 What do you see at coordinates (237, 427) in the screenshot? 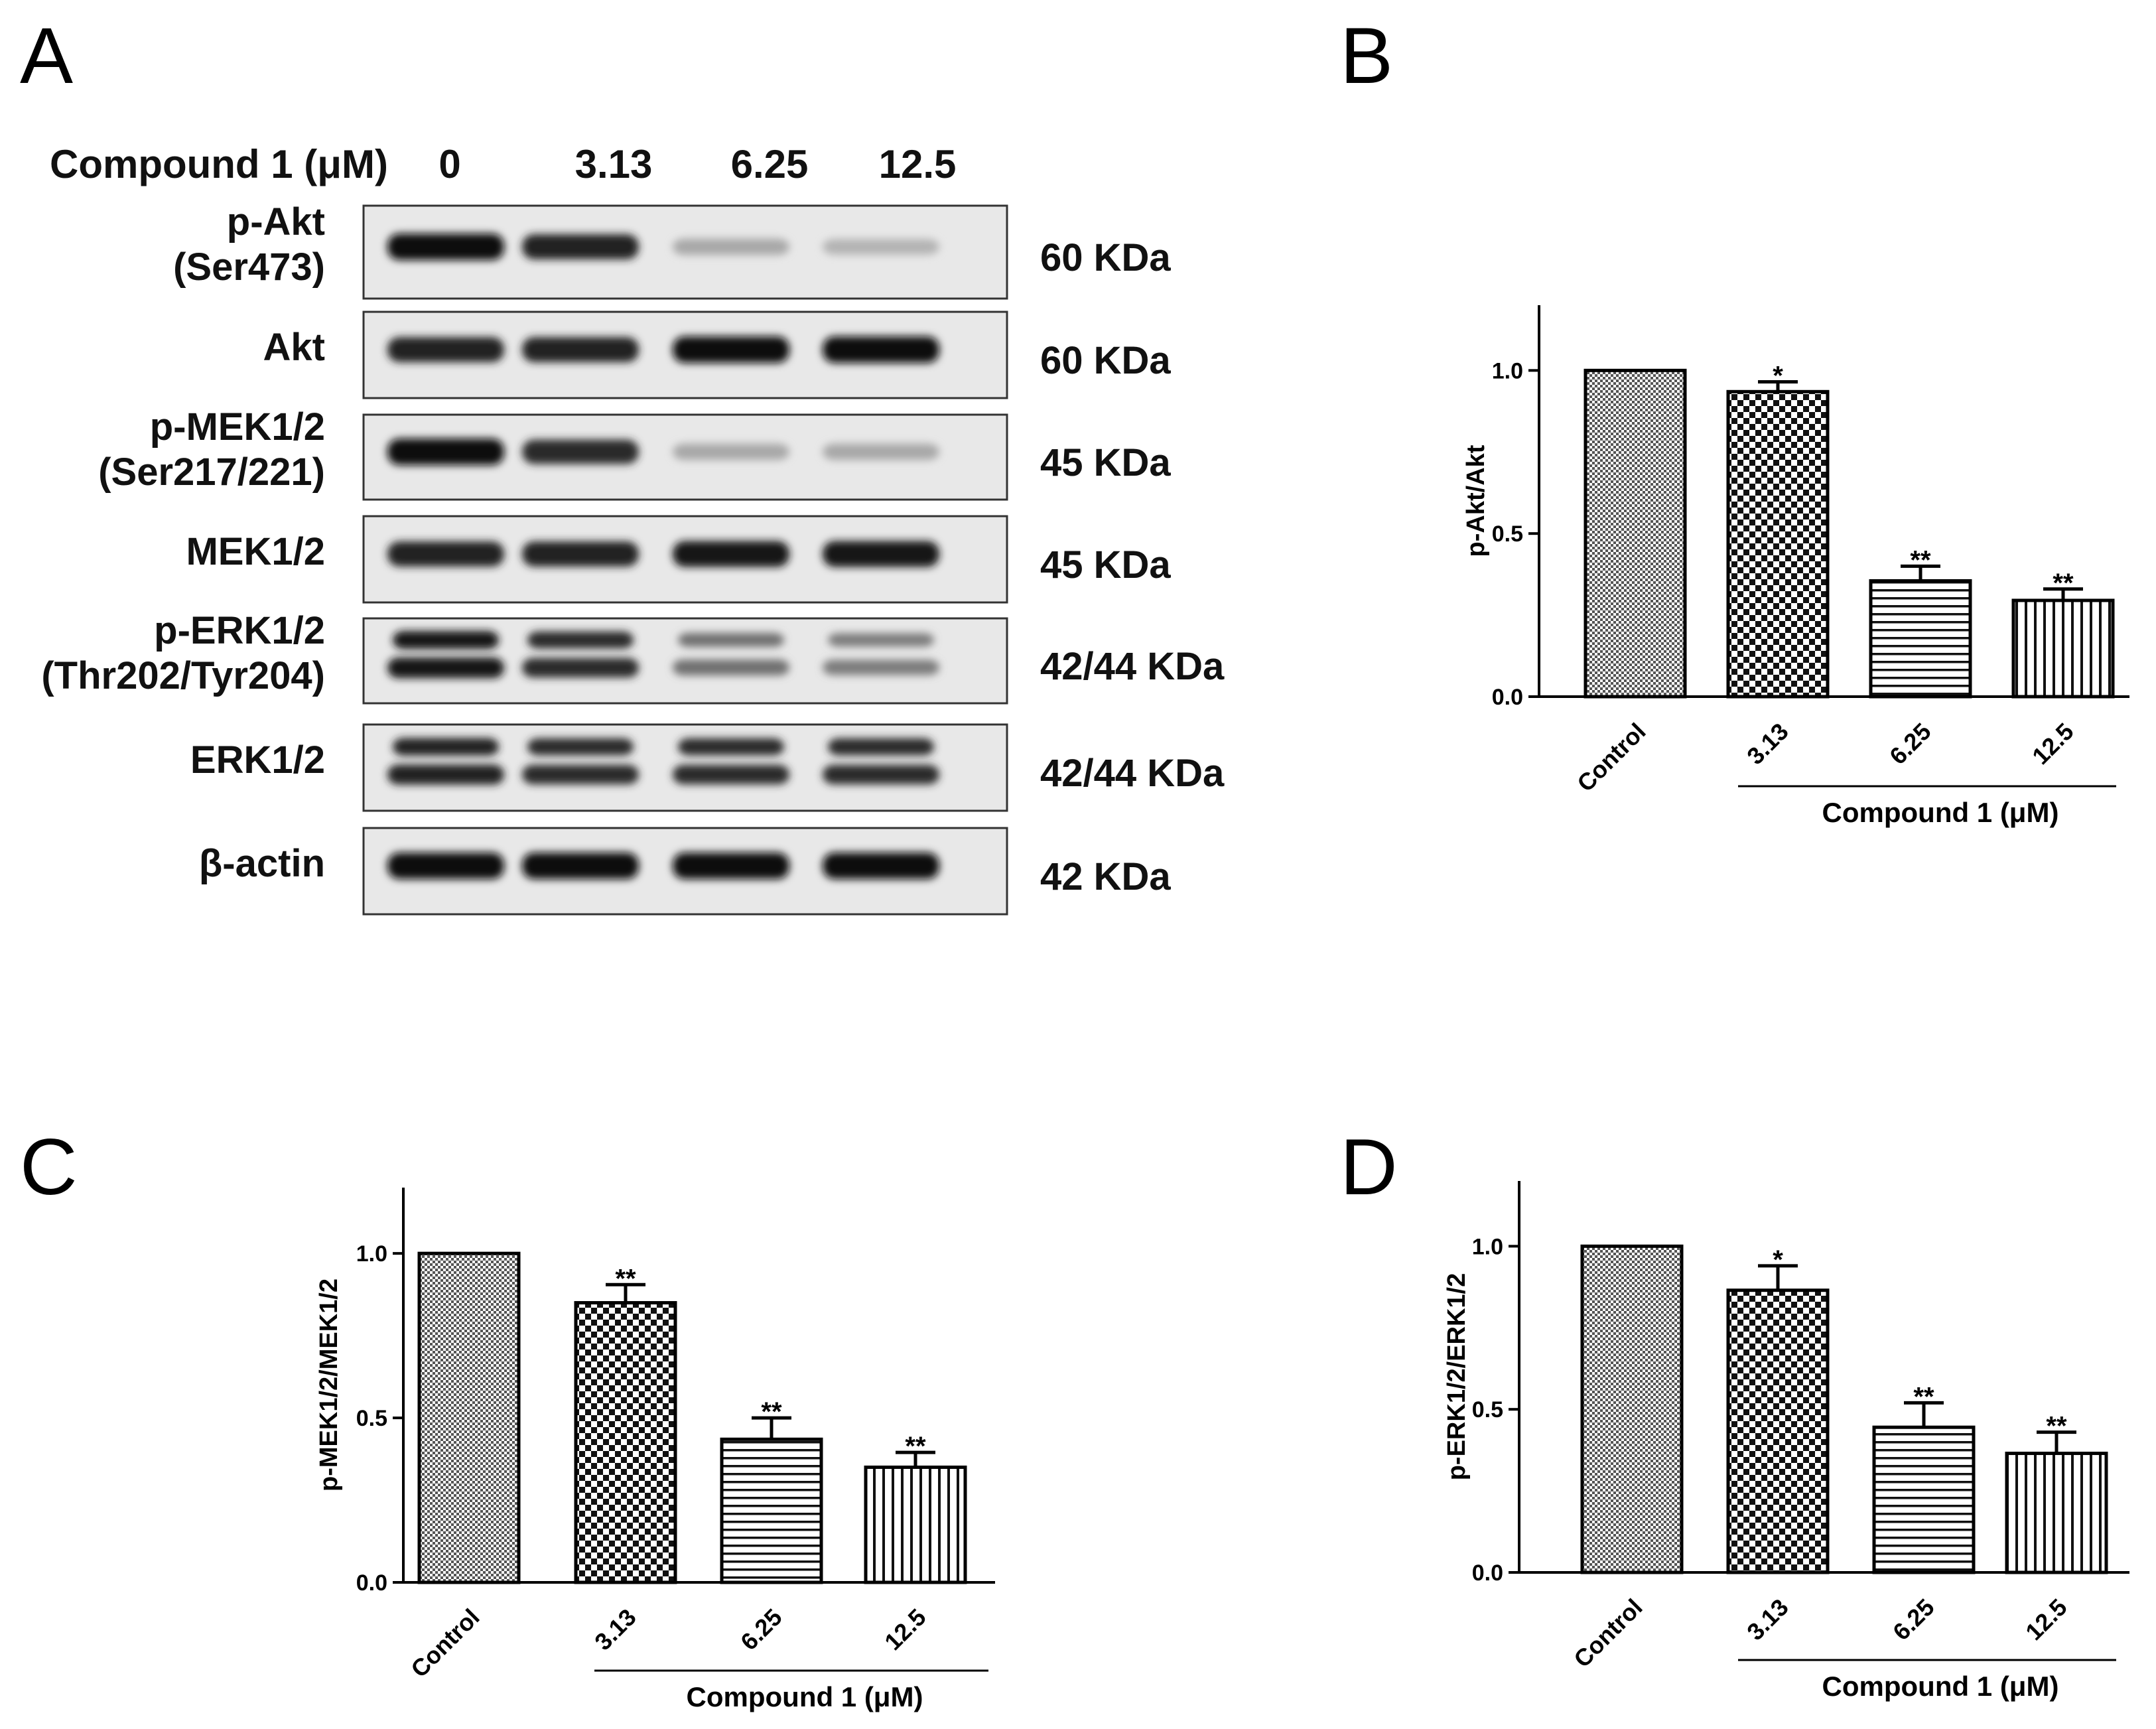
I see `blot-row-label: p-MEK1/2` at bounding box center [237, 427].